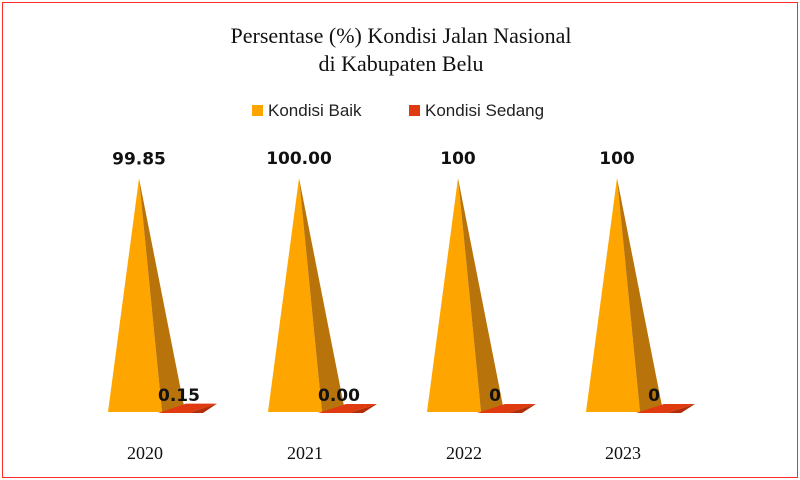  I want to click on bar-kondisi-sedang-2020, so click(187, 408).